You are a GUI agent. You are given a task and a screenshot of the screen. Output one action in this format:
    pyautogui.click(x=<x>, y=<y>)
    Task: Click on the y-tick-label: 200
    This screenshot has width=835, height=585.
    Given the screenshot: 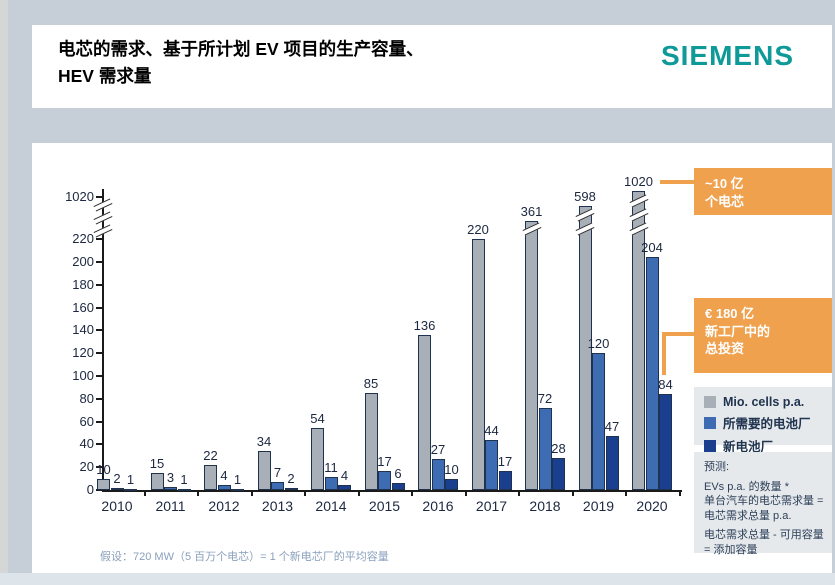 What is the action you would take?
    pyautogui.click(x=83, y=261)
    